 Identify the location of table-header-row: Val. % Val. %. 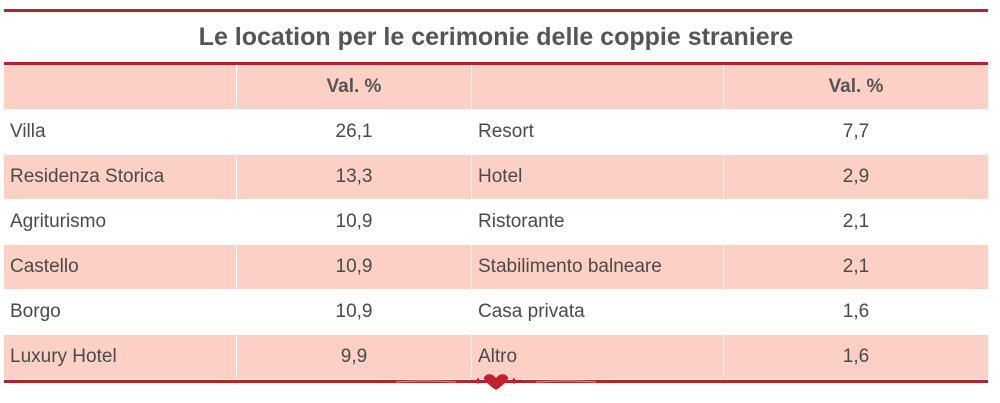
(496, 87).